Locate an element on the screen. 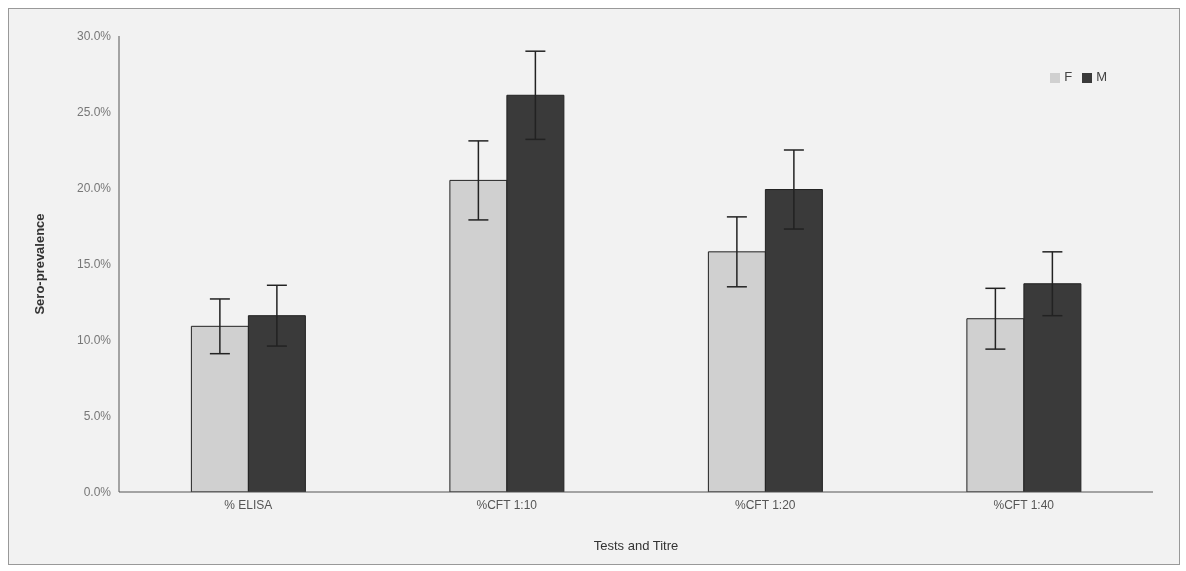 The image size is (1186, 571). y-tick-label: 25.0% is located at coordinates (94, 112).